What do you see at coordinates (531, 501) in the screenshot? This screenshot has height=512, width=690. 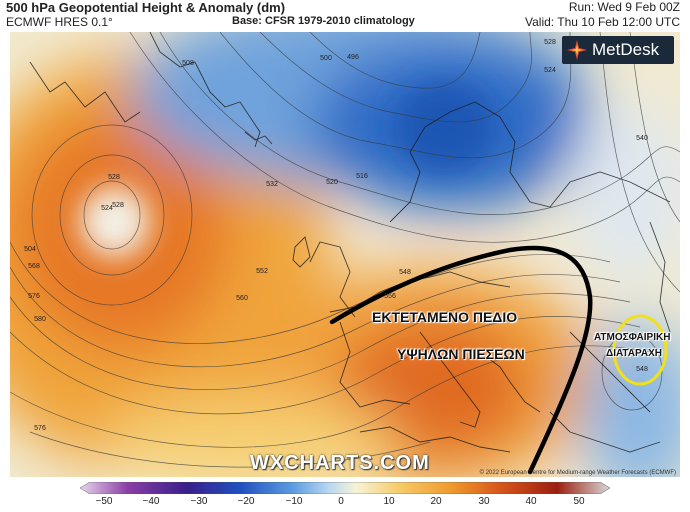 I see `colorbar-tick: 40` at bounding box center [531, 501].